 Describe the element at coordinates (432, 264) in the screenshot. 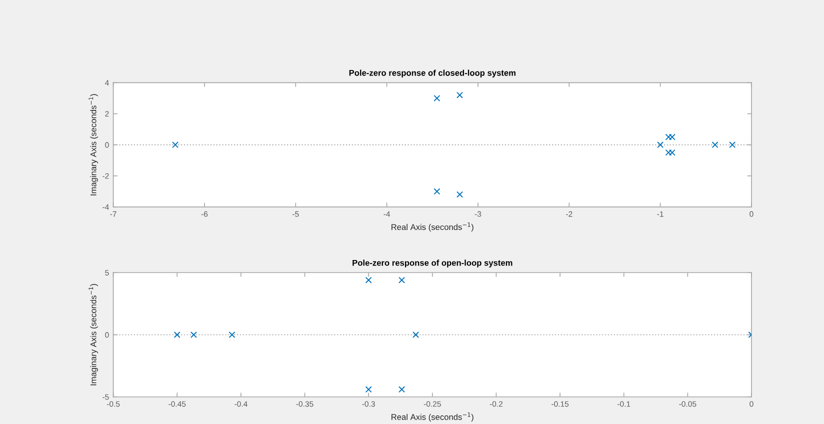

I see `chart-title: Pole-zero response of open-loop system` at that location.